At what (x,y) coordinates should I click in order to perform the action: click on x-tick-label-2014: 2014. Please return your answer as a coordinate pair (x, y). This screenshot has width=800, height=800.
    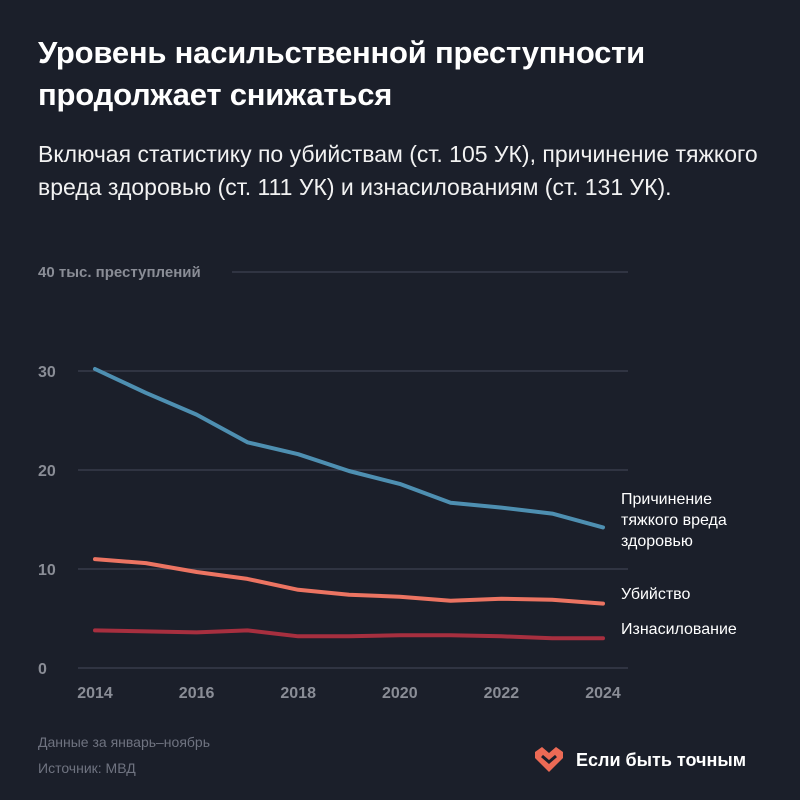
    Looking at the image, I should click on (95, 693).